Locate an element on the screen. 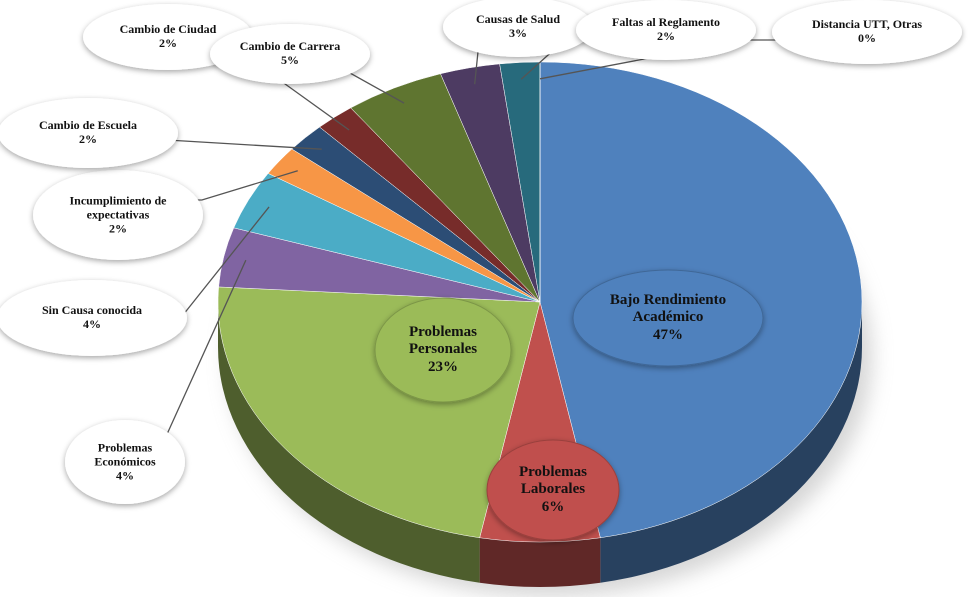  label-name: Cambio de Ciudad is located at coordinates (168, 29).